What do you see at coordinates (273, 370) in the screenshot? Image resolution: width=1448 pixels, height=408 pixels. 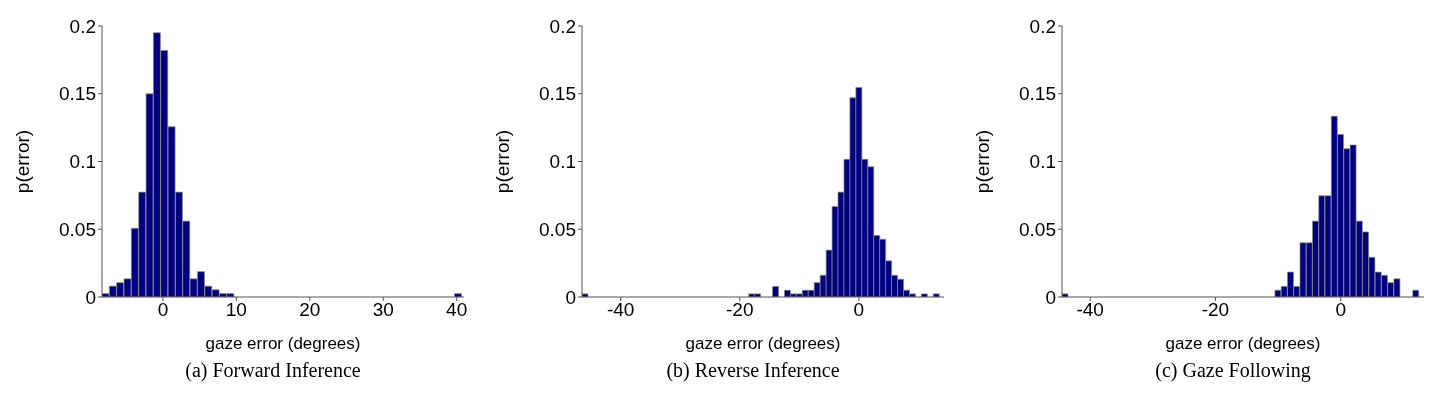 I see `text: (a) Forward Inference` at bounding box center [273, 370].